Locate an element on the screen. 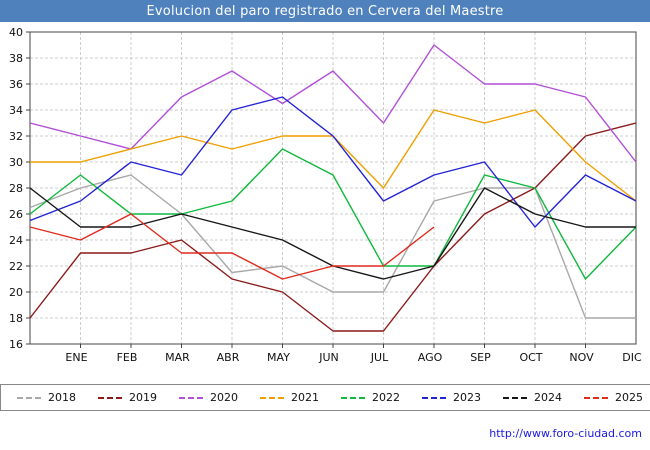 This screenshot has height=450, width=650. svg-text: OCT is located at coordinates (530, 357).